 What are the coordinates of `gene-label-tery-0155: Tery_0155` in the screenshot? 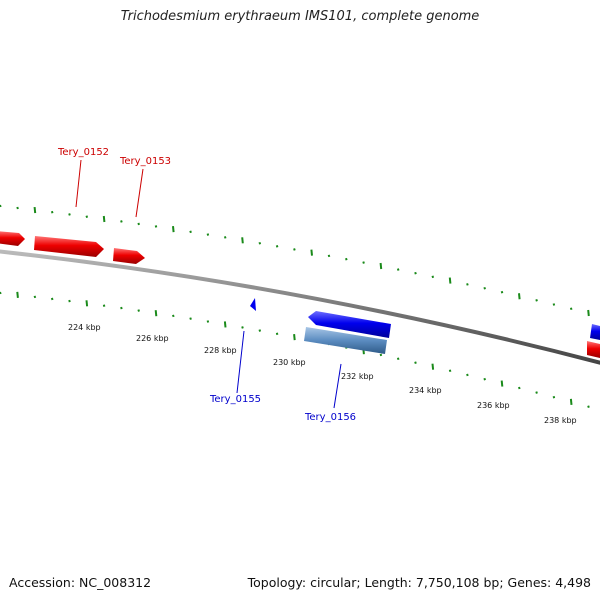 It's located at (235, 399).